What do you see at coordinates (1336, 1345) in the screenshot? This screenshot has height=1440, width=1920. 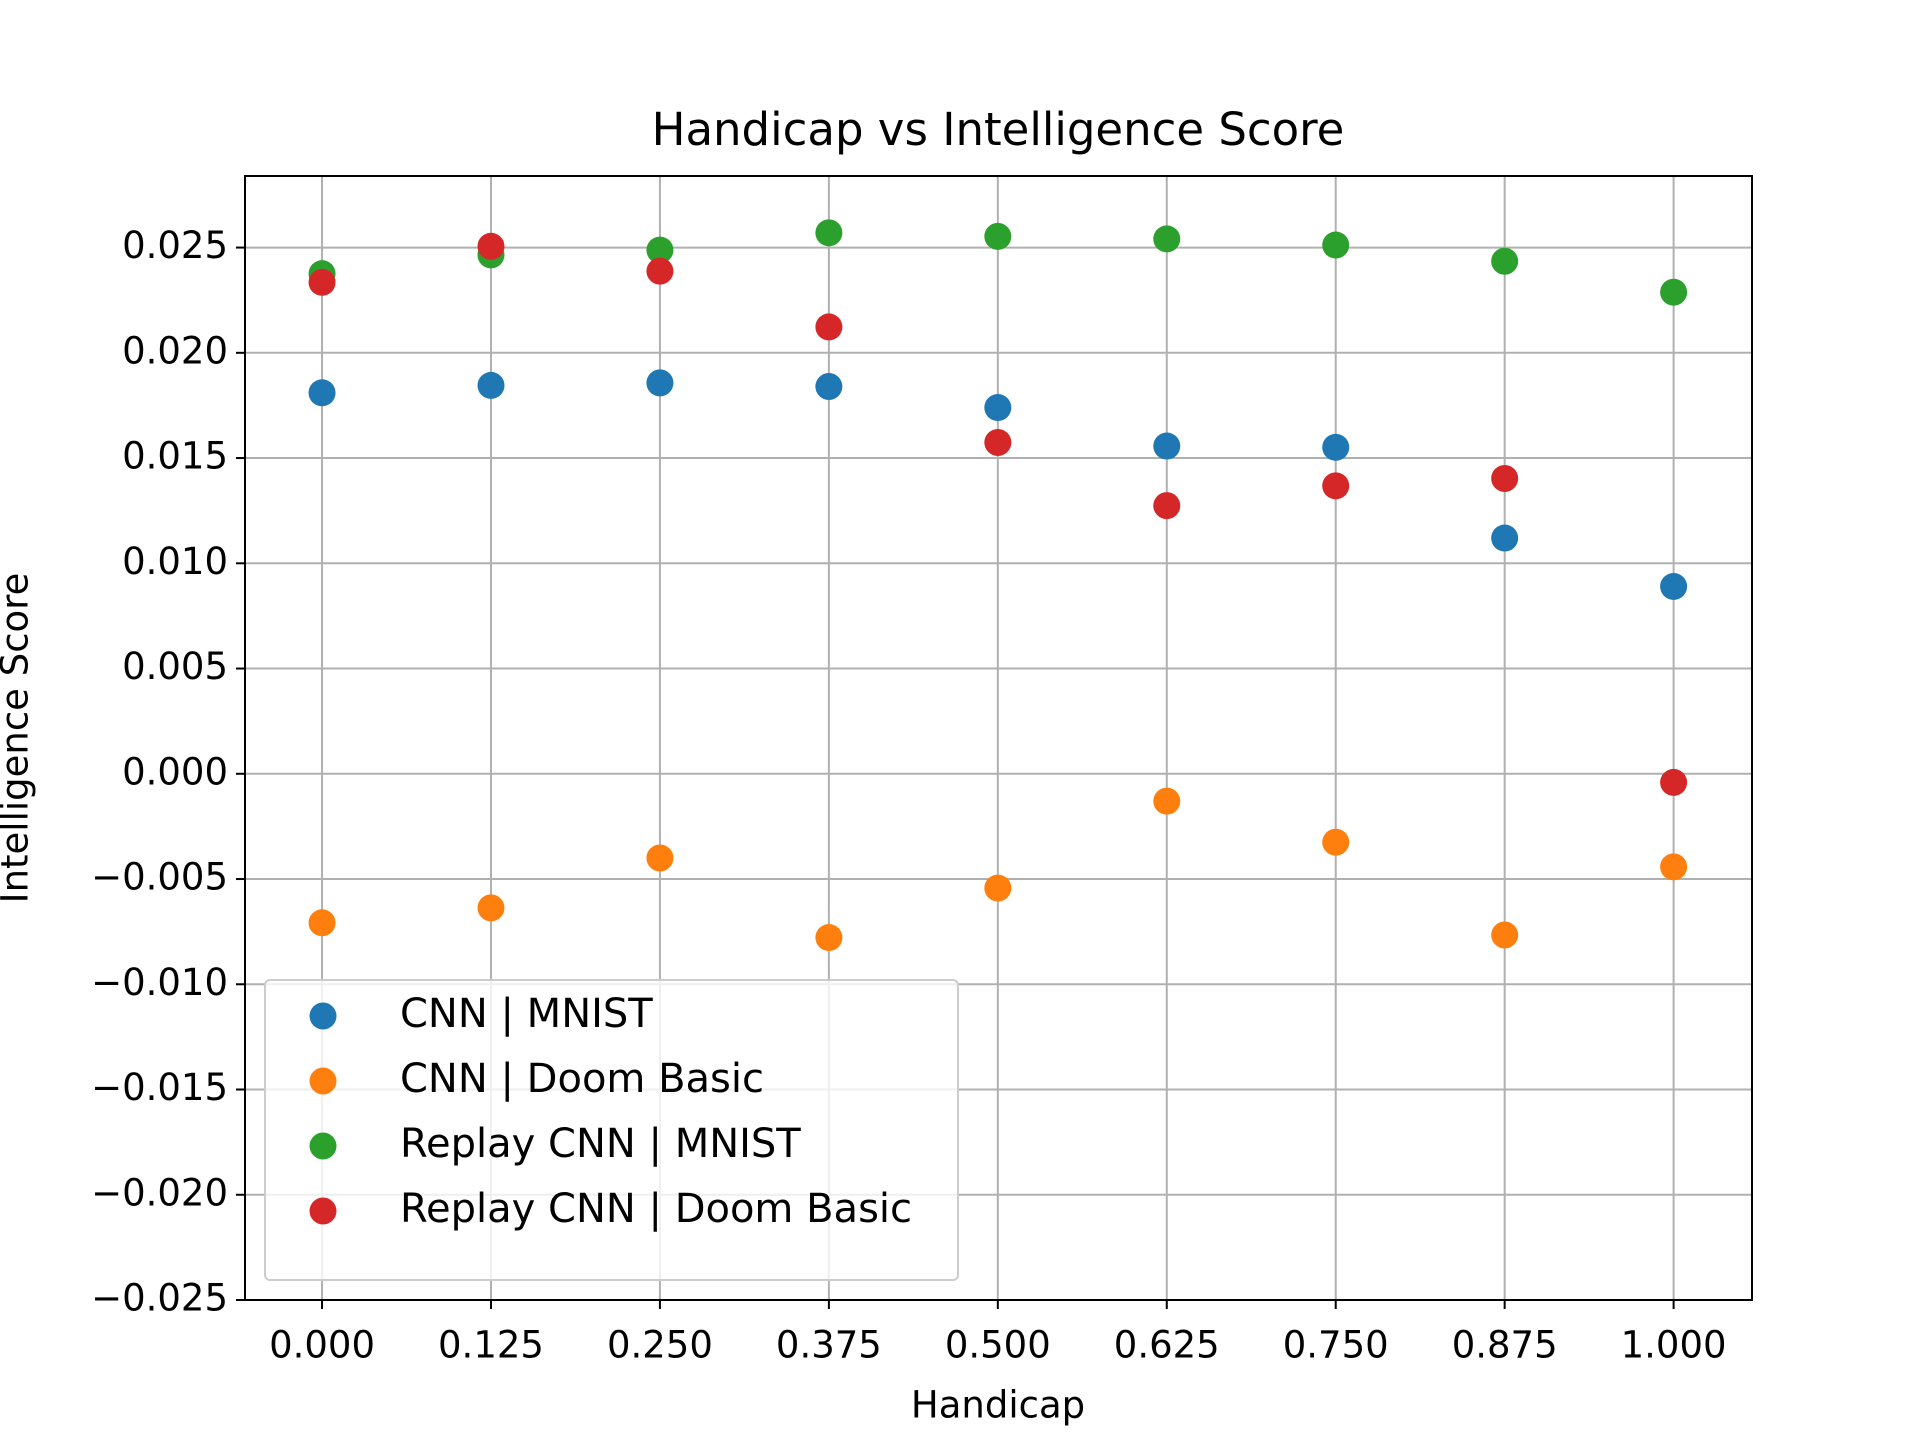 I see `x-tick-label: 0.750` at bounding box center [1336, 1345].